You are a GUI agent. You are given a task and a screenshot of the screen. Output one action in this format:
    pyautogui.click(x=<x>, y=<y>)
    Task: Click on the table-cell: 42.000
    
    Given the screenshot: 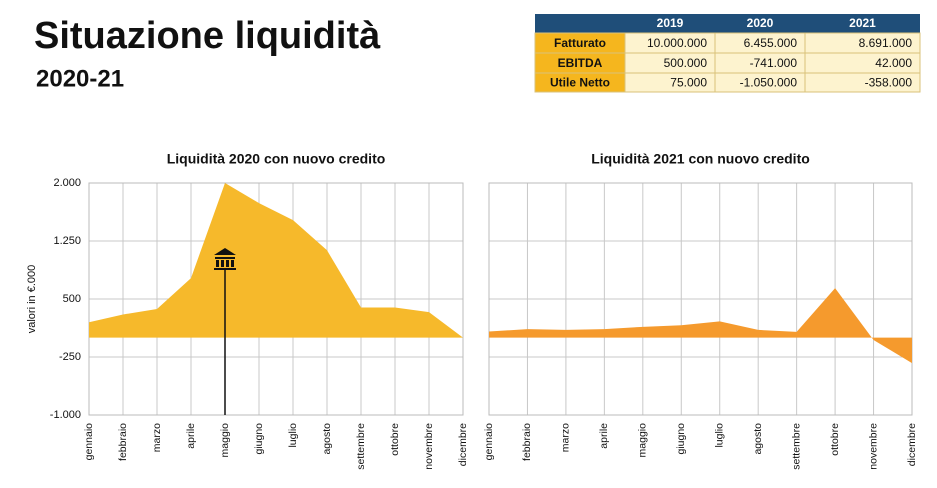 What is the action you would take?
    pyautogui.click(x=893, y=63)
    